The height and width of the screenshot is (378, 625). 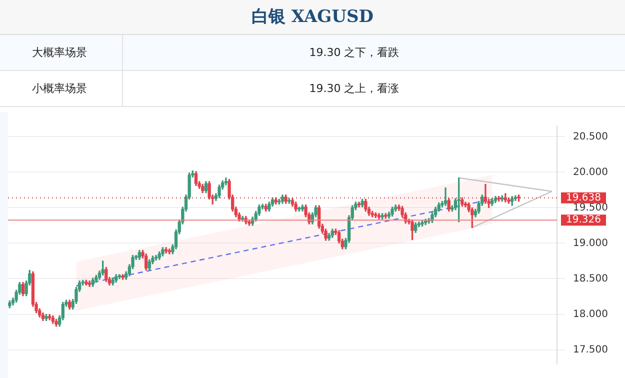 I want to click on chart-title: 白银 XAGUSD, so click(x=312, y=17).